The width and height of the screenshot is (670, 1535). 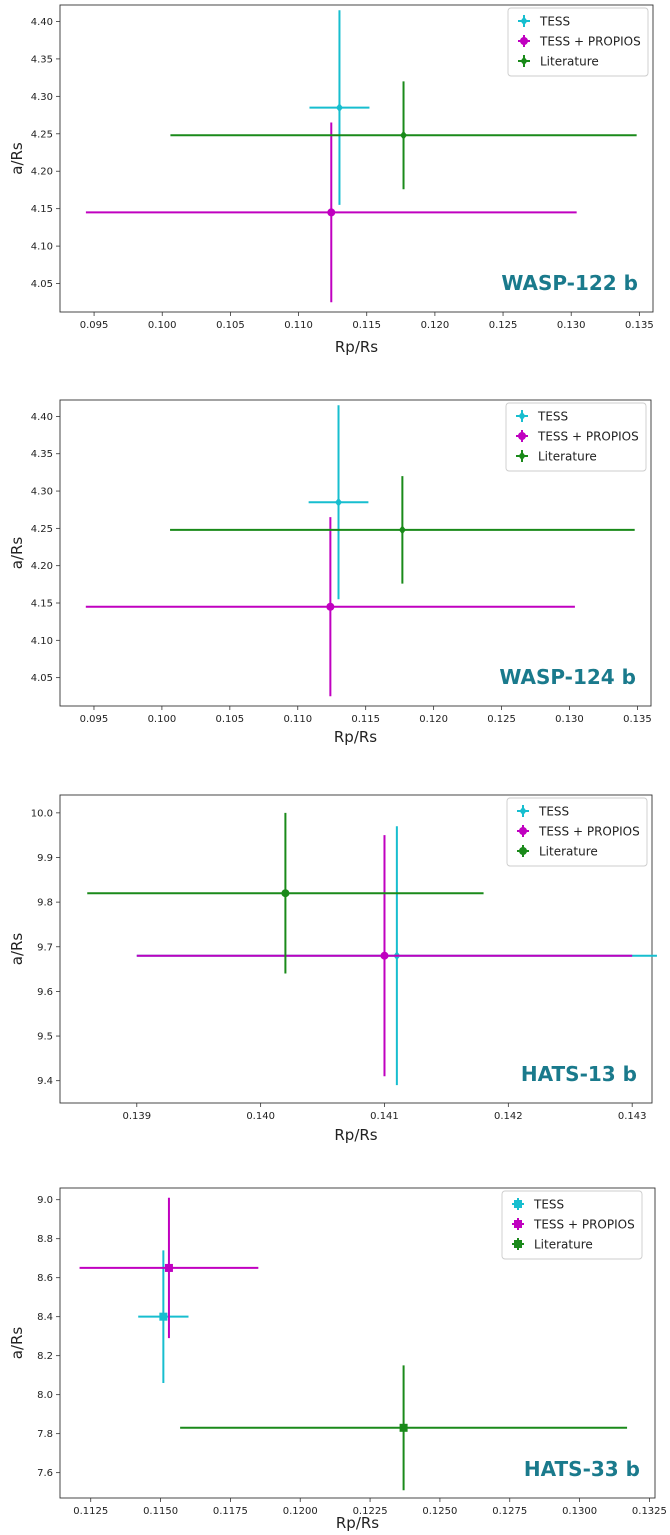 I want to click on y-tick-label: 4.35, so click(x=42, y=59).